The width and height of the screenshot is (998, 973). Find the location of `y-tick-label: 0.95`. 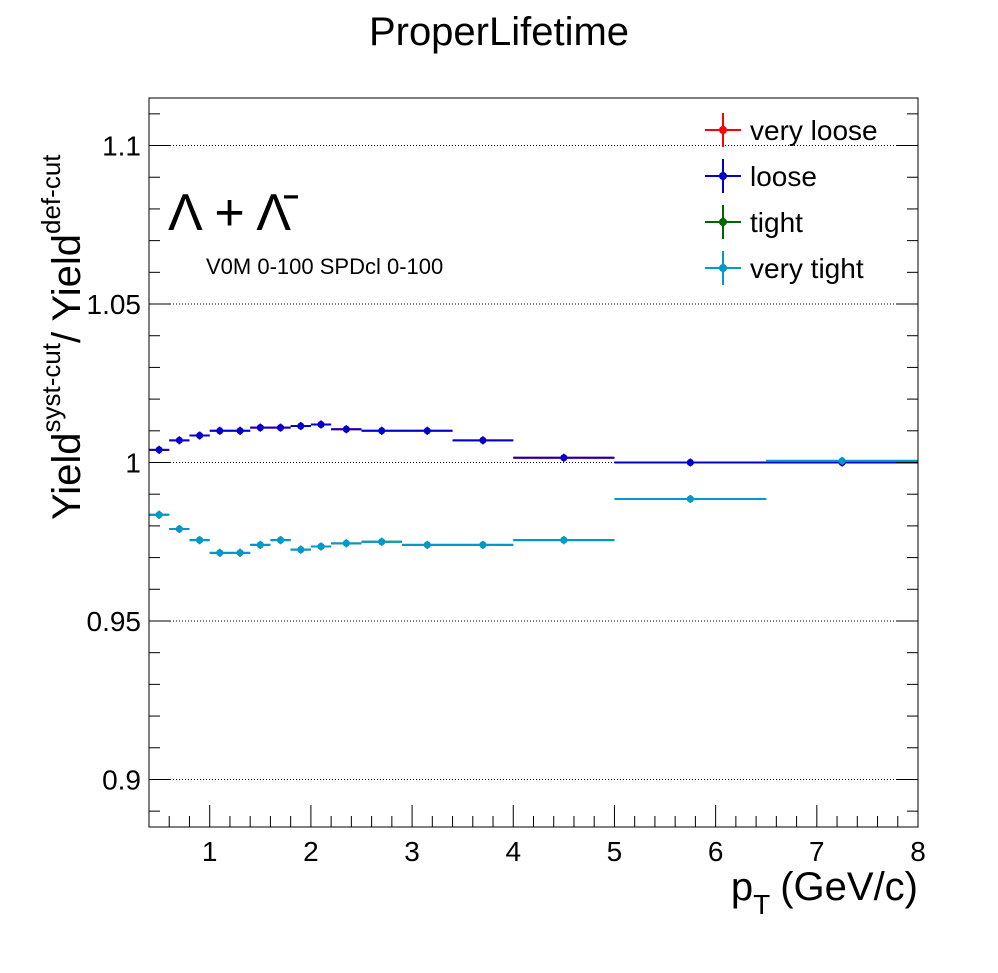

y-tick-label: 0.95 is located at coordinates (114, 621).